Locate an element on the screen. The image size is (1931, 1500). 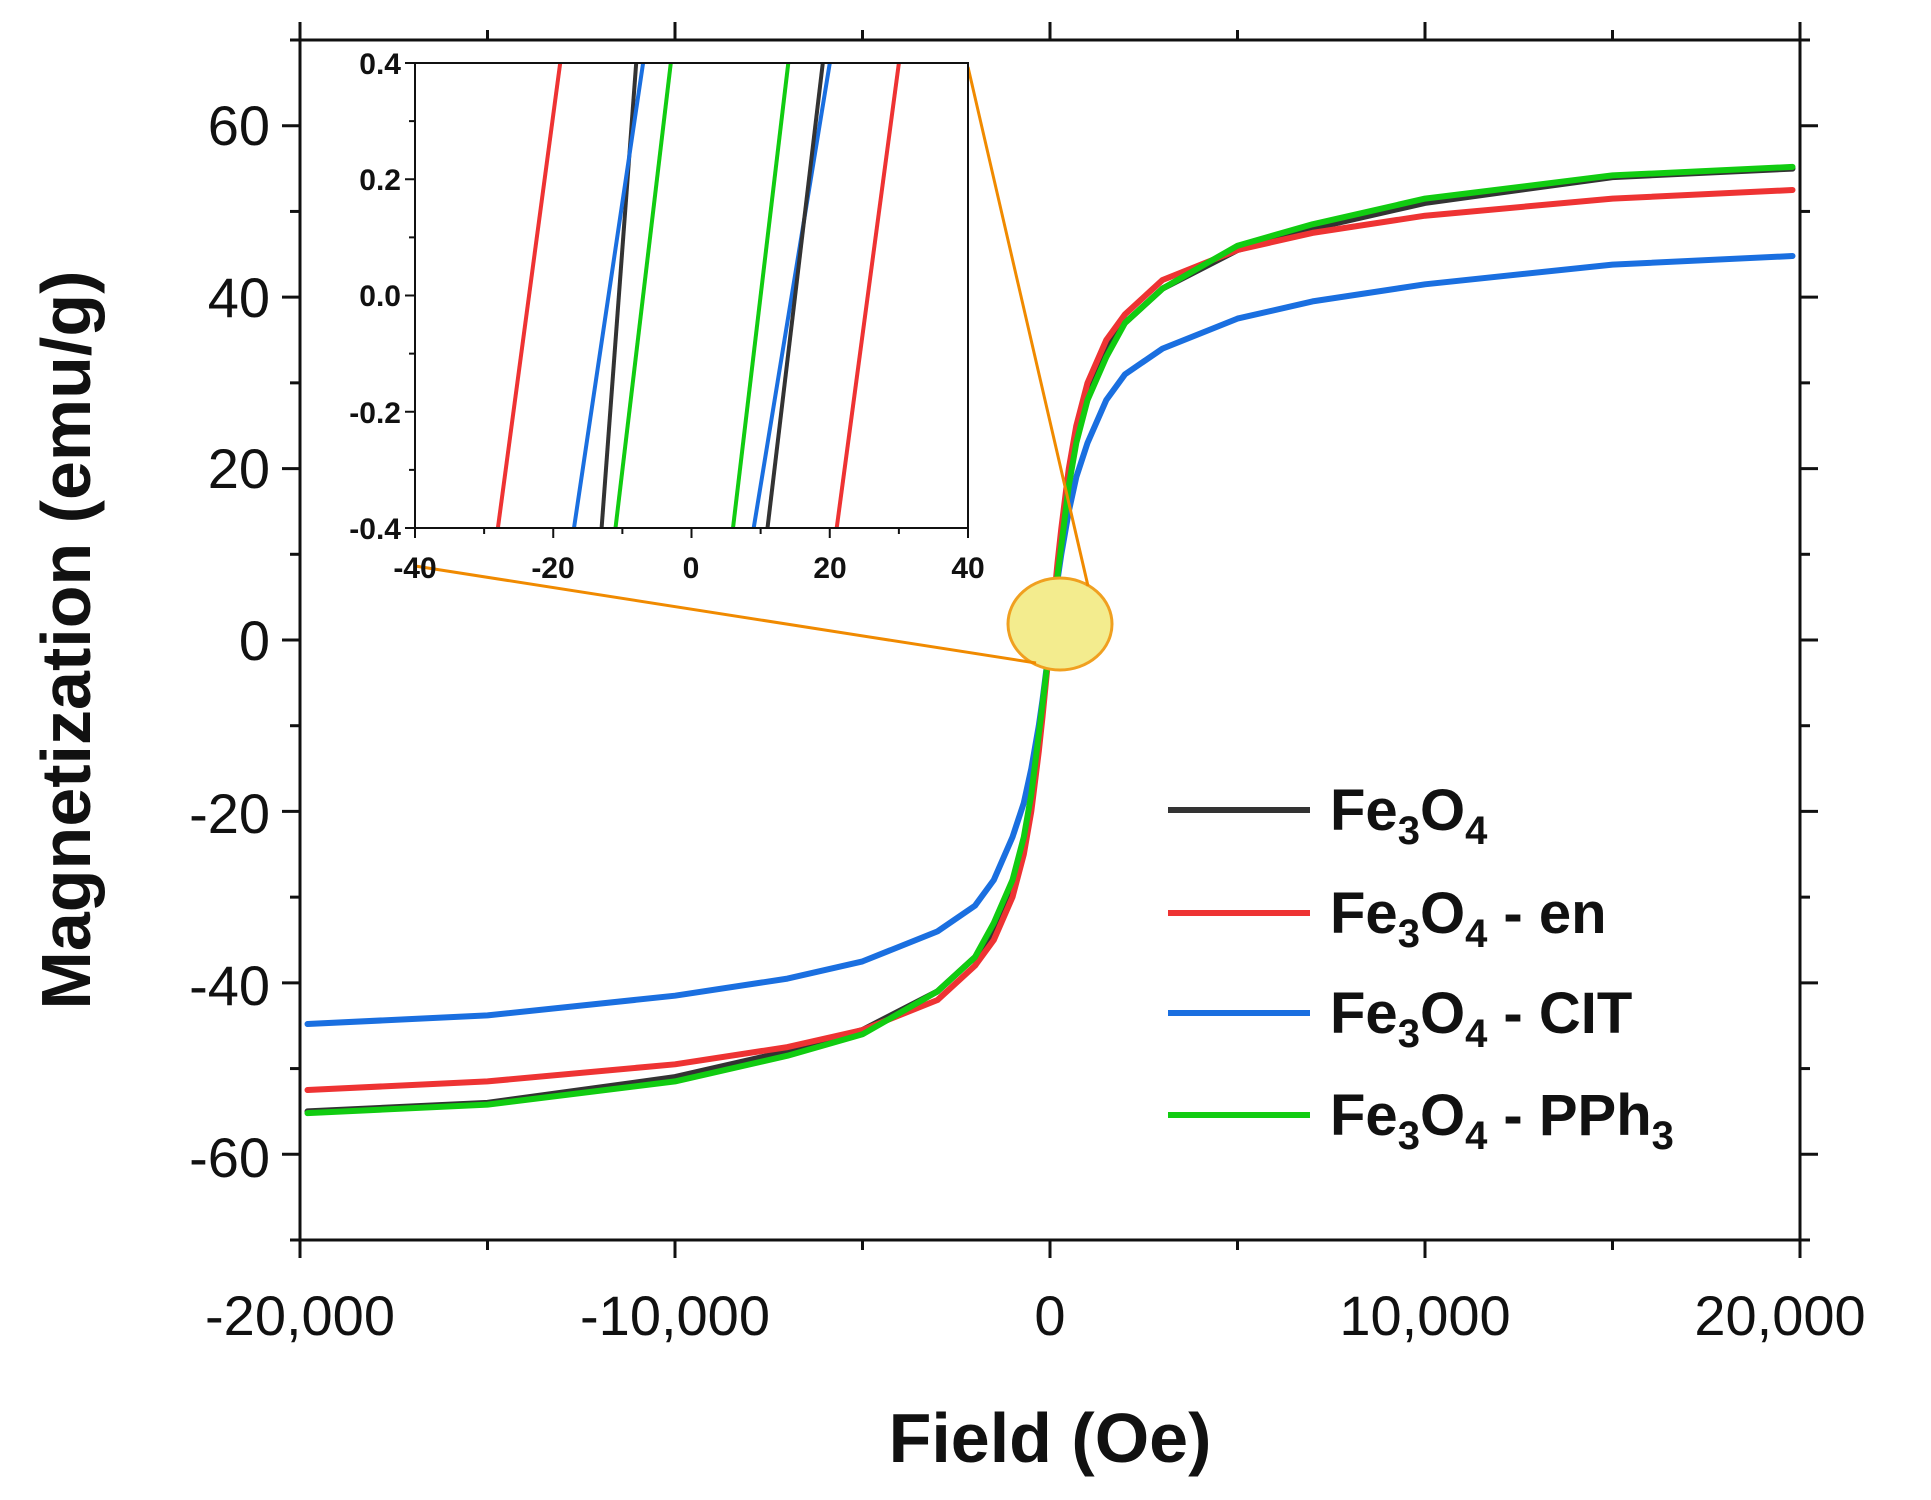
inset-x-tick-label: -20 is located at coordinates (552, 568).